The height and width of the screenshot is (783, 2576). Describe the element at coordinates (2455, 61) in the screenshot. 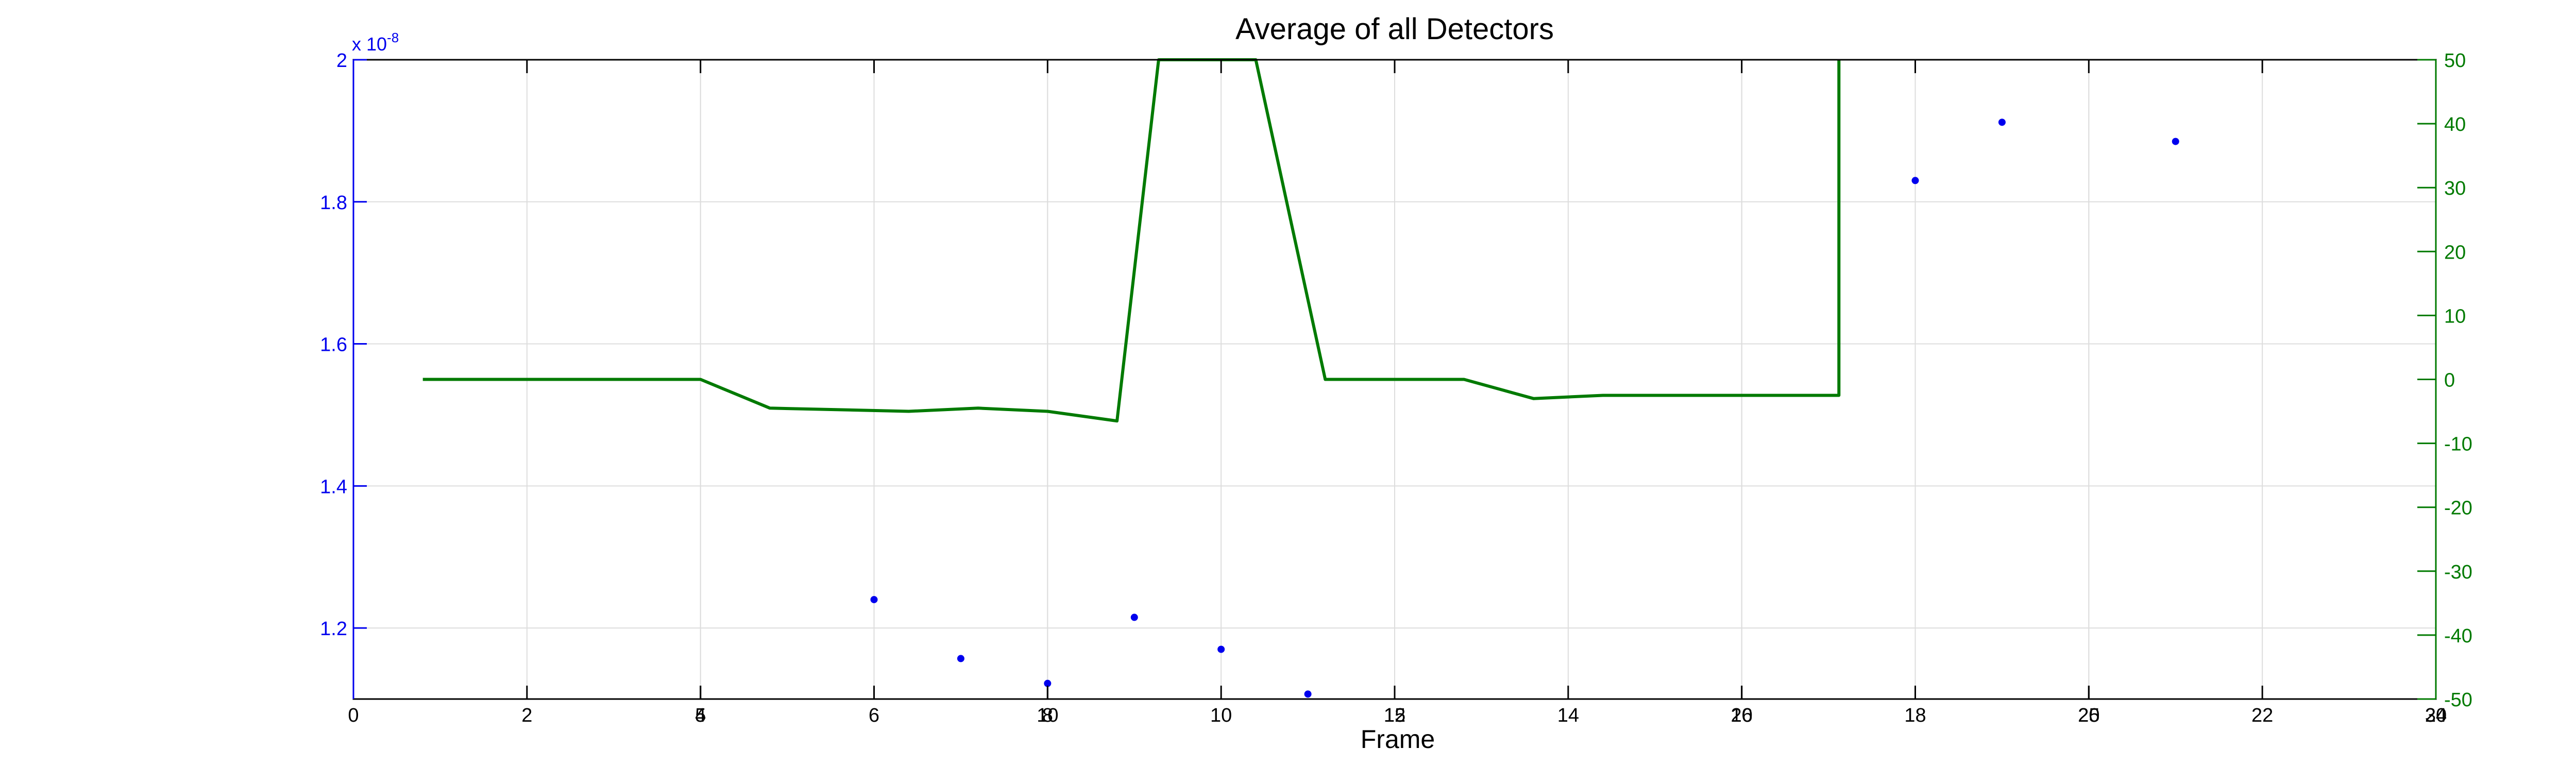

I see `right-y-tick-label: 50` at that location.